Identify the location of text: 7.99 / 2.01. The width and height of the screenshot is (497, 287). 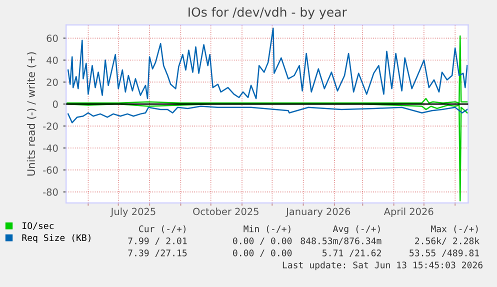
(157, 241).